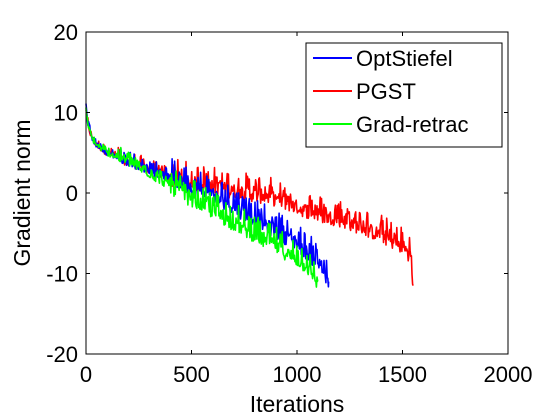  Describe the element at coordinates (62, 354) in the screenshot. I see `y-tick-label: -20` at that location.